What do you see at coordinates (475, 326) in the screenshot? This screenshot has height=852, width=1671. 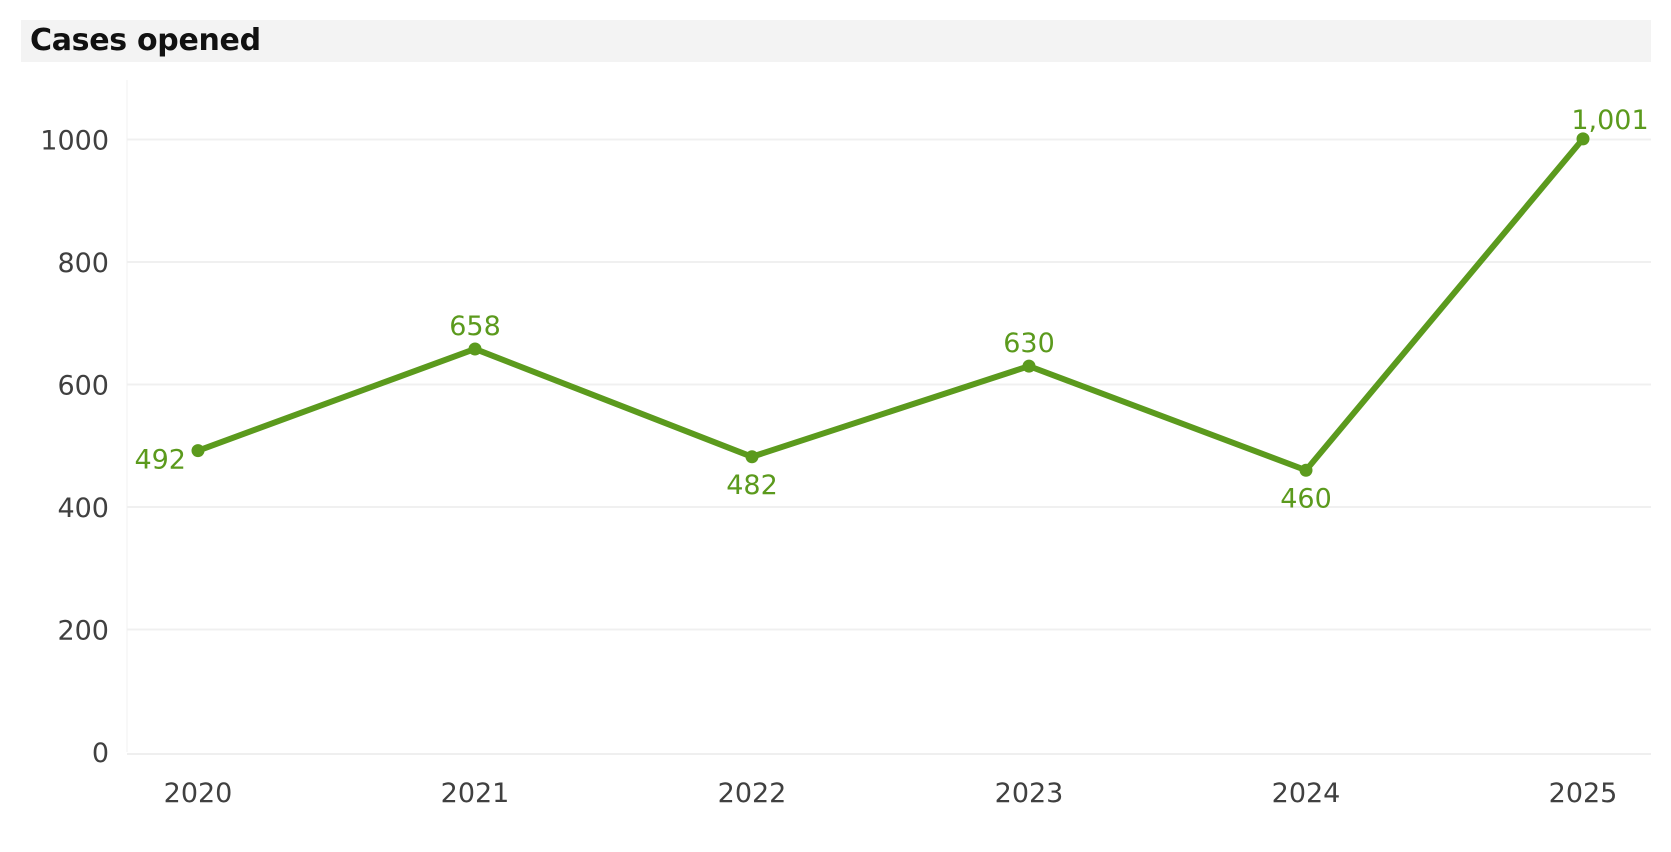 I see `data-label: 658` at bounding box center [475, 326].